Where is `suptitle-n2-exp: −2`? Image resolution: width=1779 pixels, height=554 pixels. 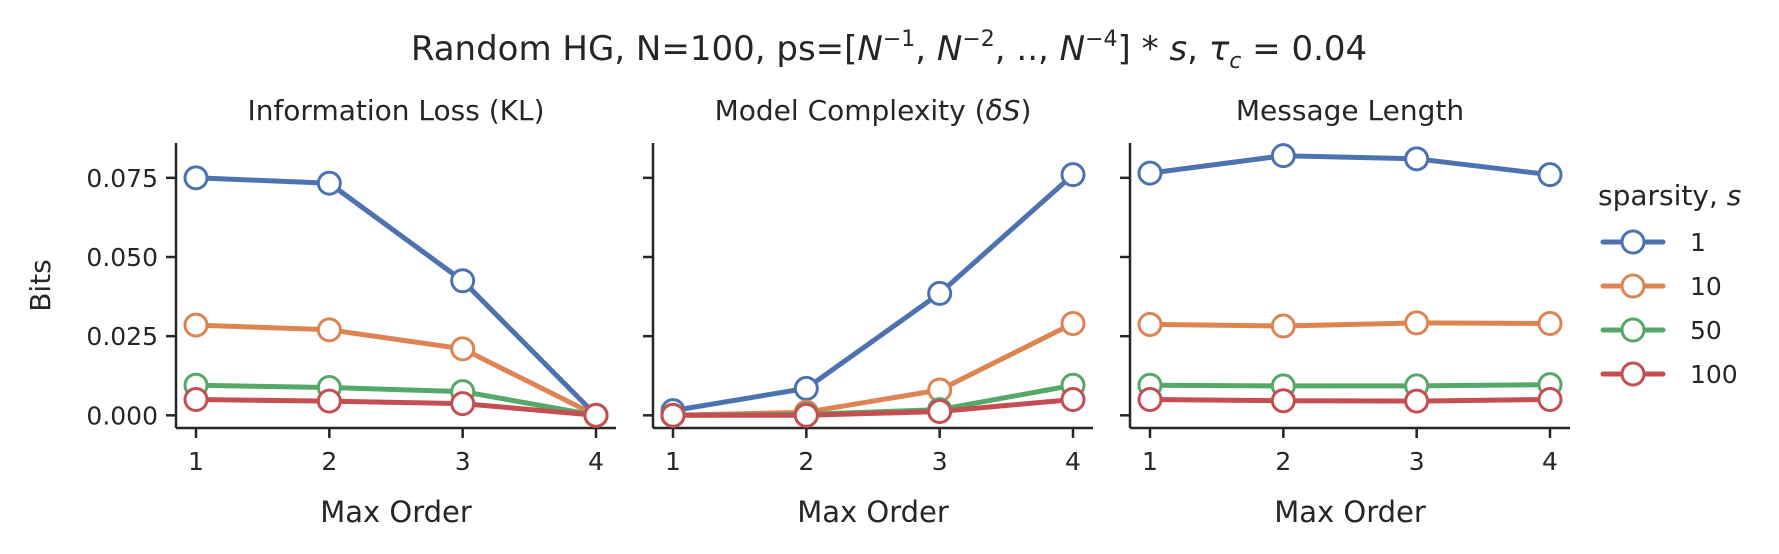
suptitle-n2-exp: −2 is located at coordinates (978, 39).